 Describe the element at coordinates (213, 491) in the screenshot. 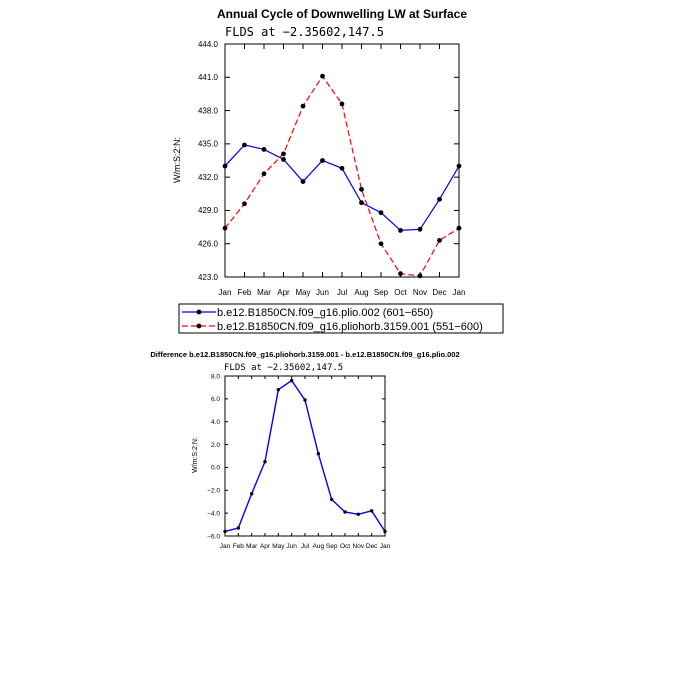

I see `y-tick-label: −2.0` at that location.